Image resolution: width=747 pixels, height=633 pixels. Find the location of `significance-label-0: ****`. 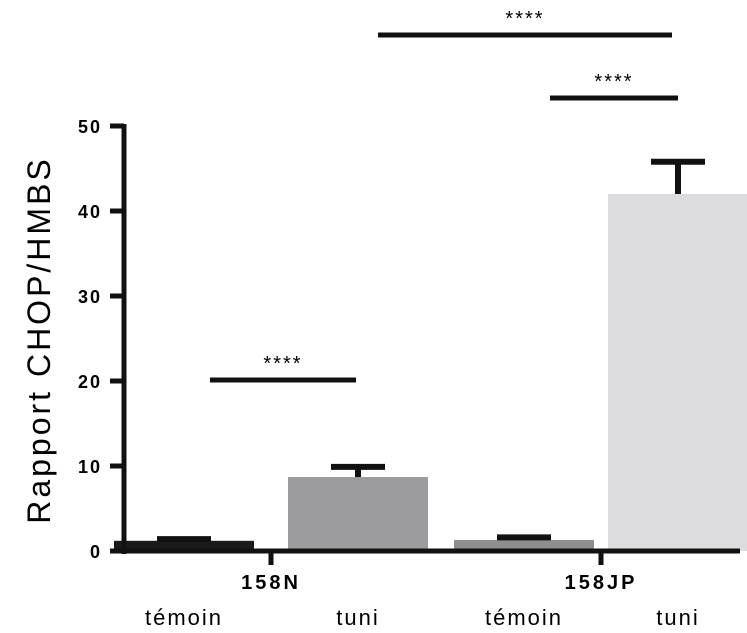

significance-label-0: **** is located at coordinates (282, 364).